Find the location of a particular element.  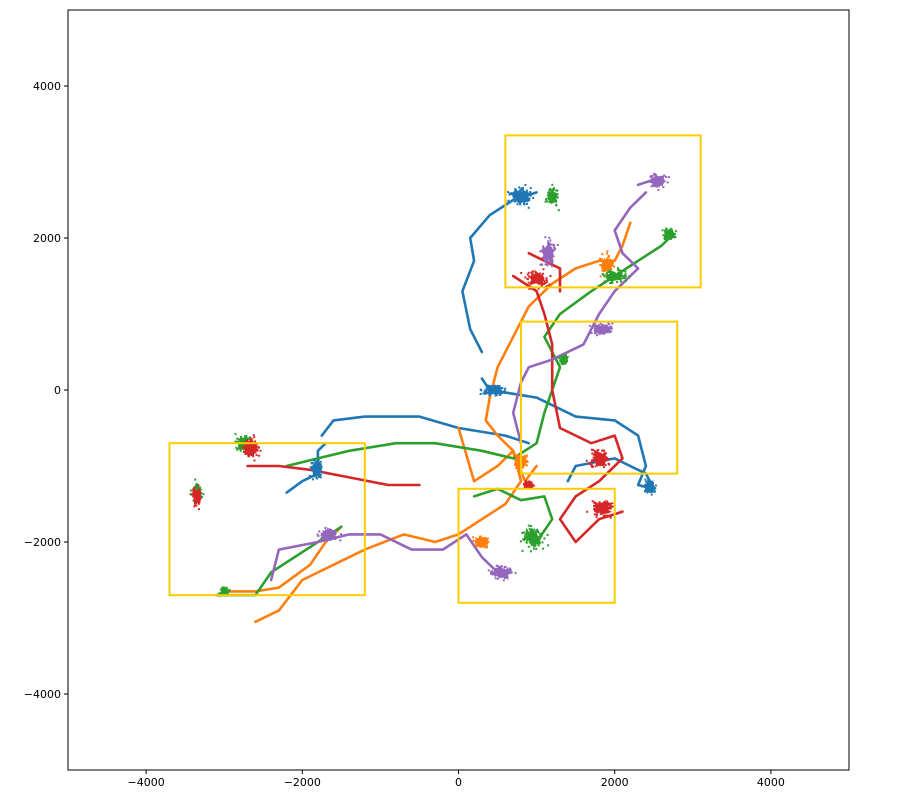

y-tick-label: 0 is located at coordinates (57, 390).